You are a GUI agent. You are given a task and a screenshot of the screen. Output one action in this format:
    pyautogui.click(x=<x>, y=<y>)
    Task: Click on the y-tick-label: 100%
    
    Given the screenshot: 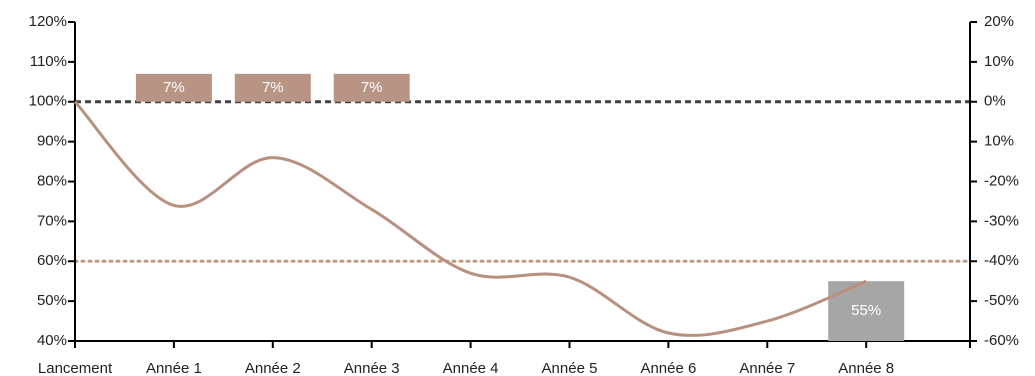 What is the action you would take?
    pyautogui.click(x=48, y=101)
    